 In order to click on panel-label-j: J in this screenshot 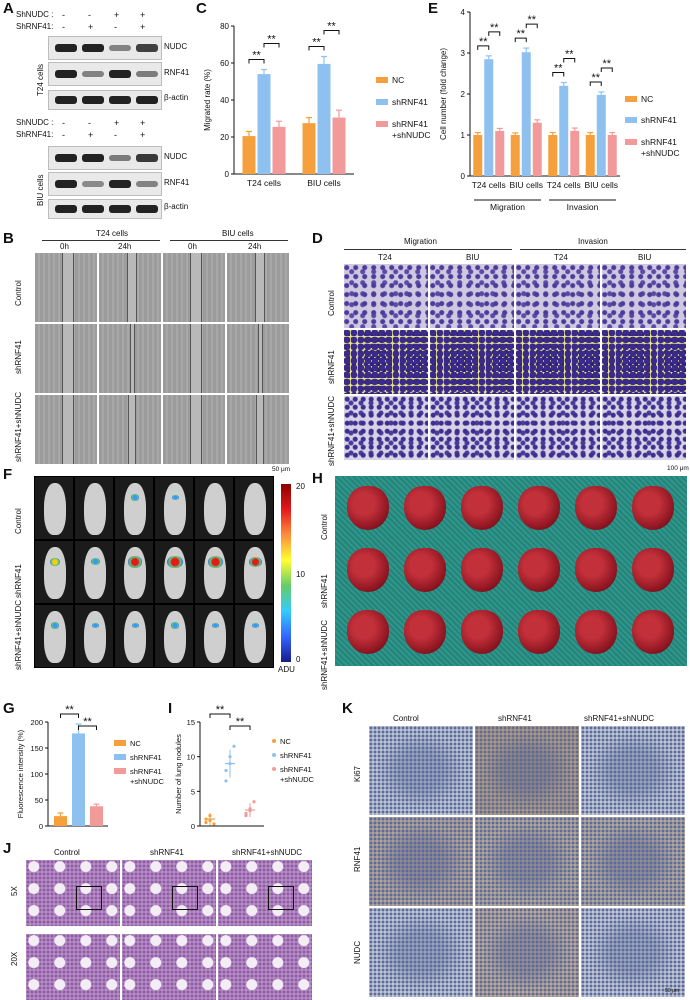, I will do `click(7, 848)`.